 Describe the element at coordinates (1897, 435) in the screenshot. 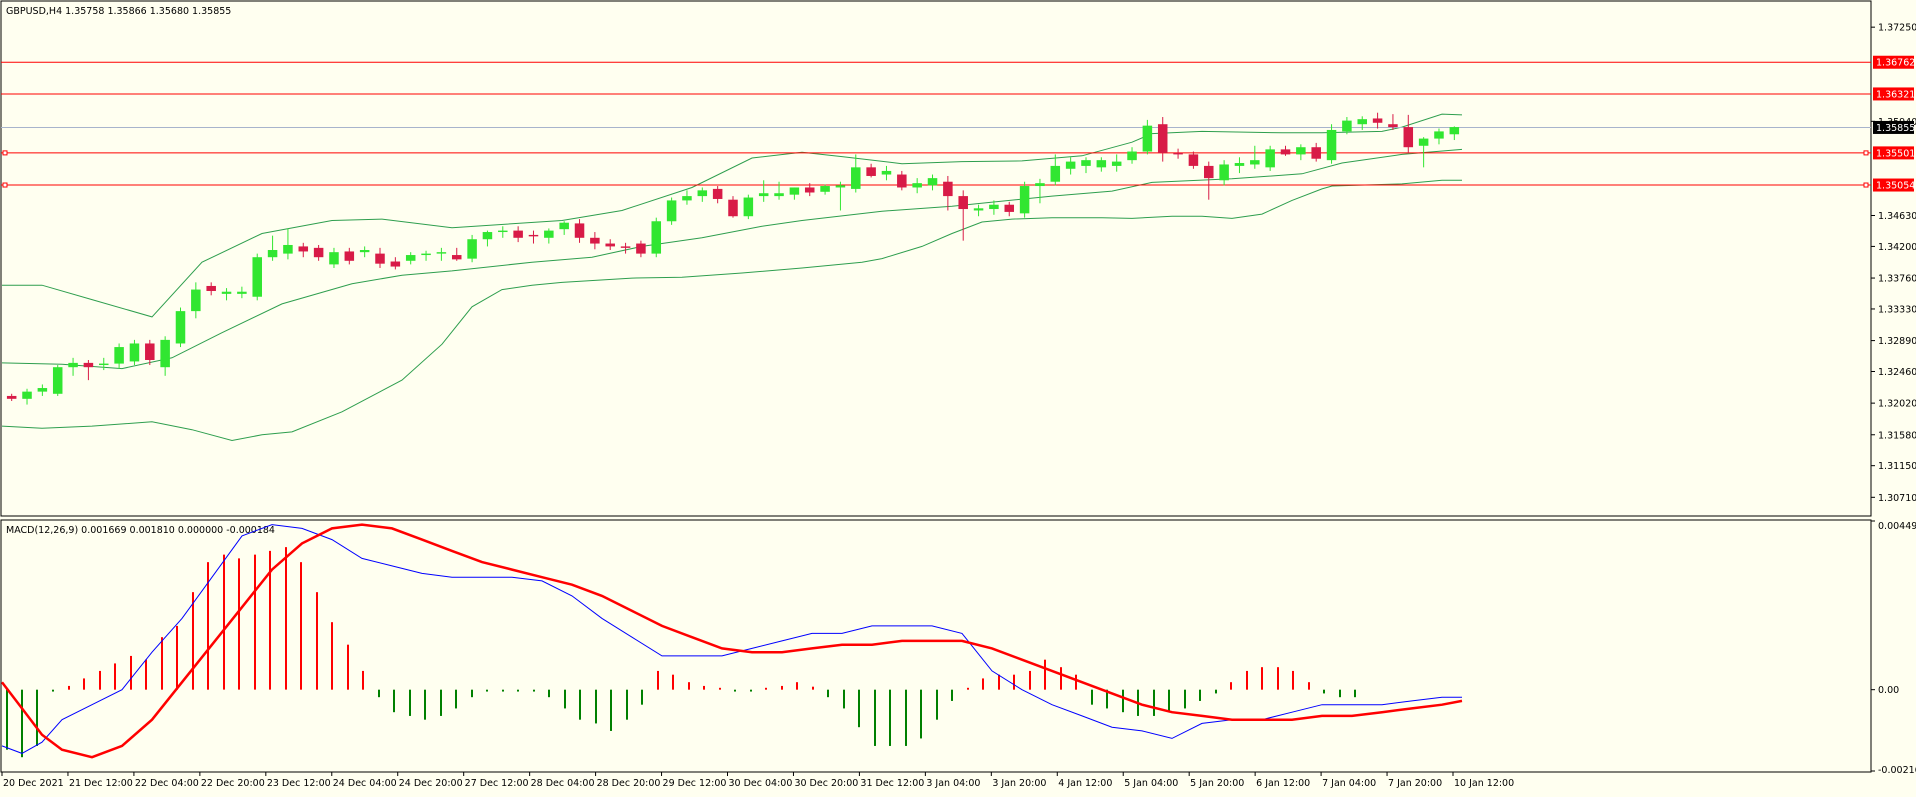

I see `price-tick-label: 1.31580` at that location.